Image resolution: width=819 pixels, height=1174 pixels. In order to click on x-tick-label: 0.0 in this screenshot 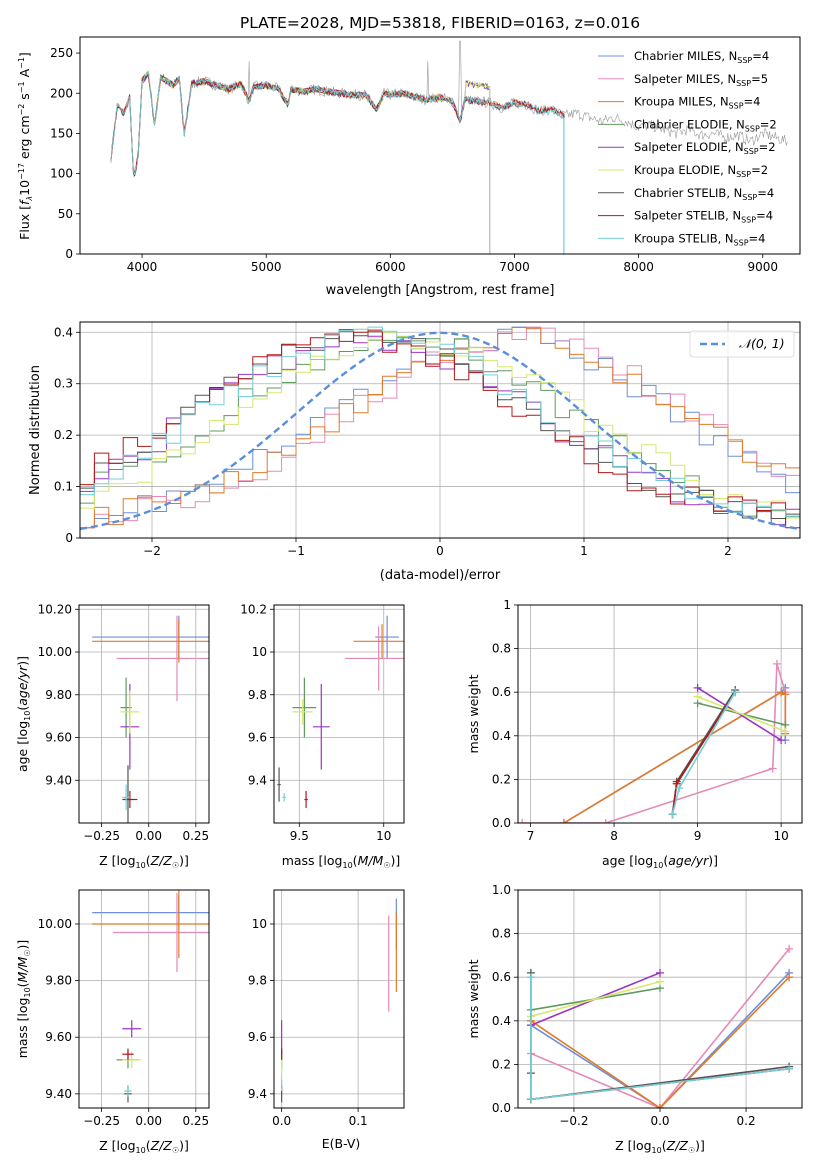, I will do `click(281, 1121)`.